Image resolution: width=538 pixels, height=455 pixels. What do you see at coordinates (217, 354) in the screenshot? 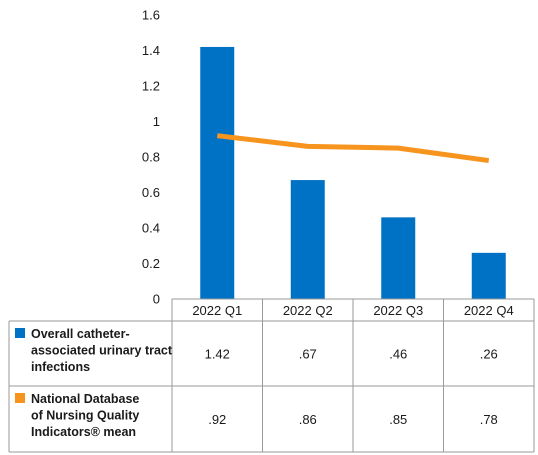
I see `data-label: 1.42` at bounding box center [217, 354].